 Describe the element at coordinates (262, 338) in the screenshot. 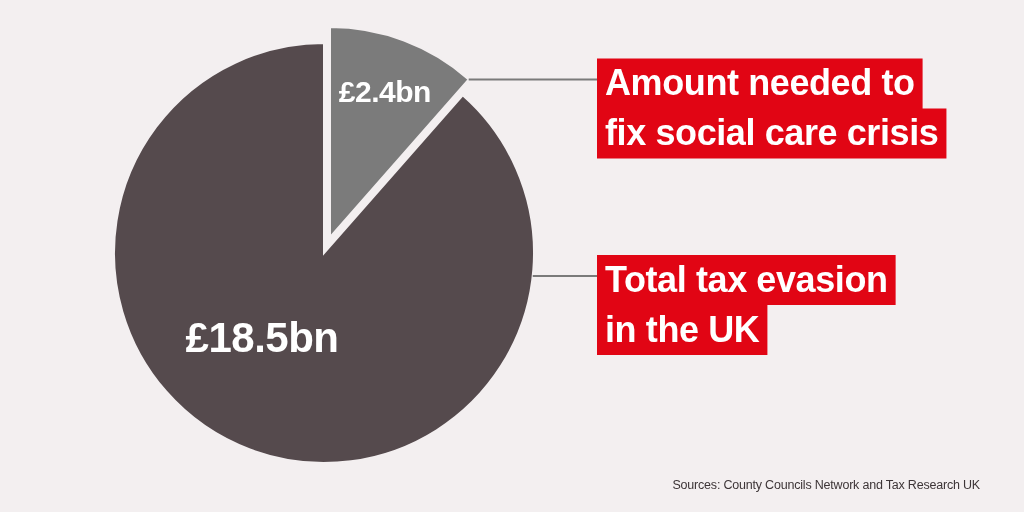

I see `data-label: £18.5bn` at that location.